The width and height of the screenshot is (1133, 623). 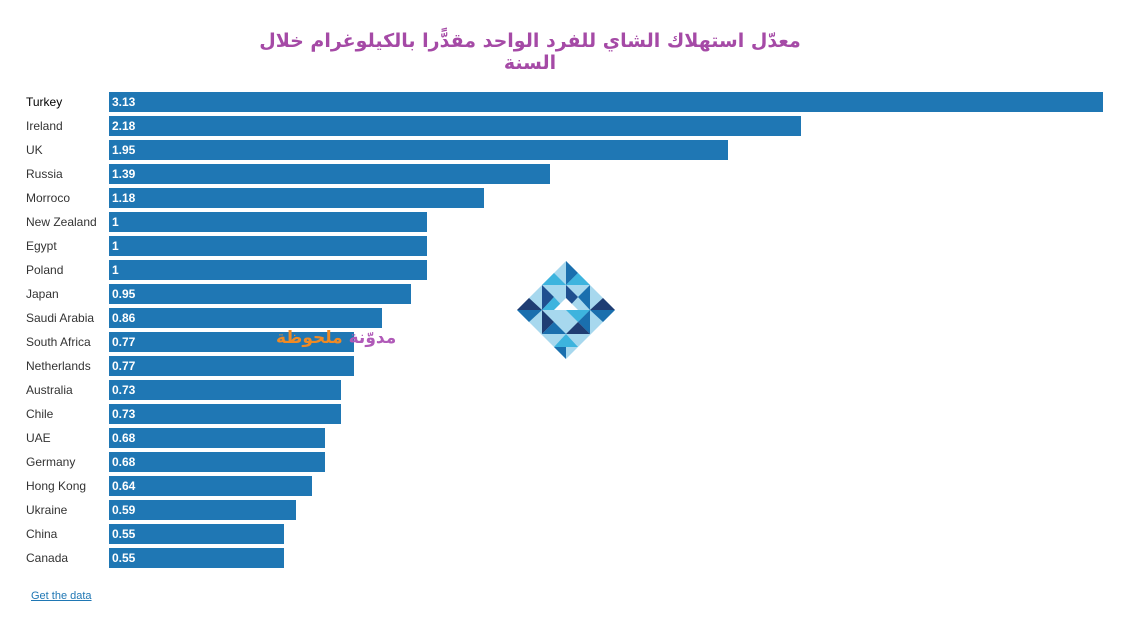 What do you see at coordinates (40, 414) in the screenshot?
I see `category-label: Chile` at bounding box center [40, 414].